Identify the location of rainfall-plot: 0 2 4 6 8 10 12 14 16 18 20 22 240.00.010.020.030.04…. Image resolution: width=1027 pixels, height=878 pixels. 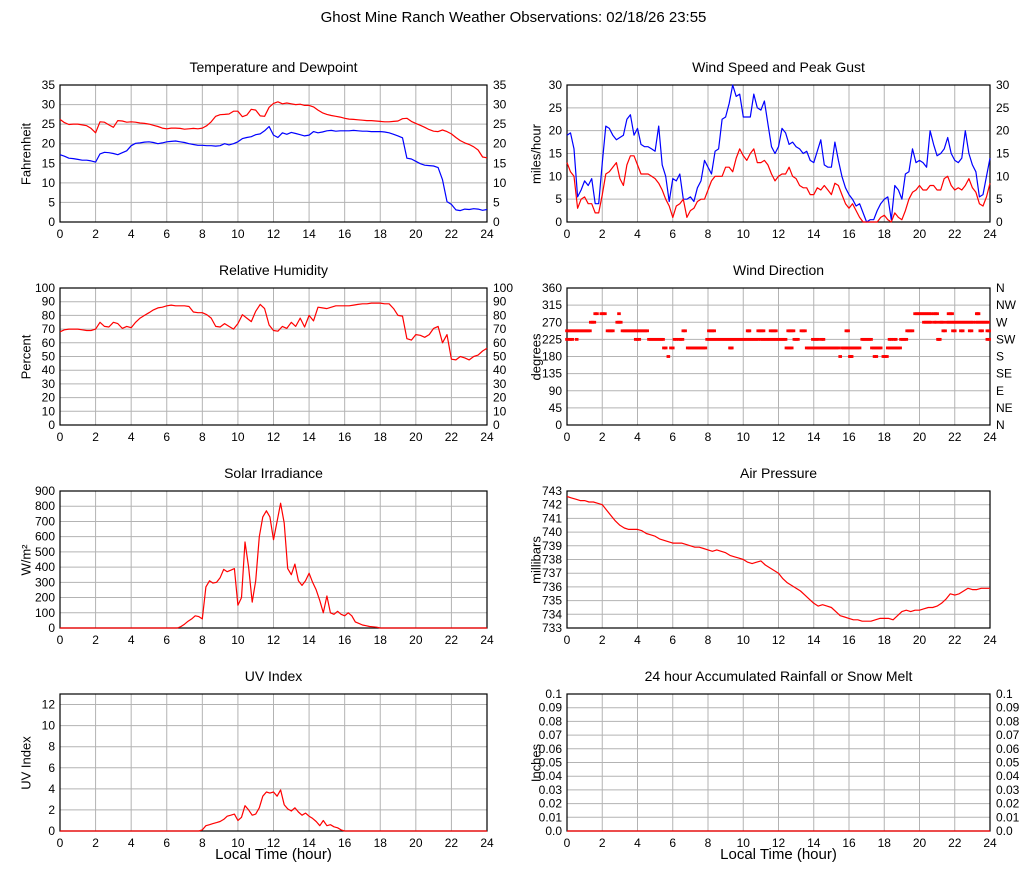
(779, 768).